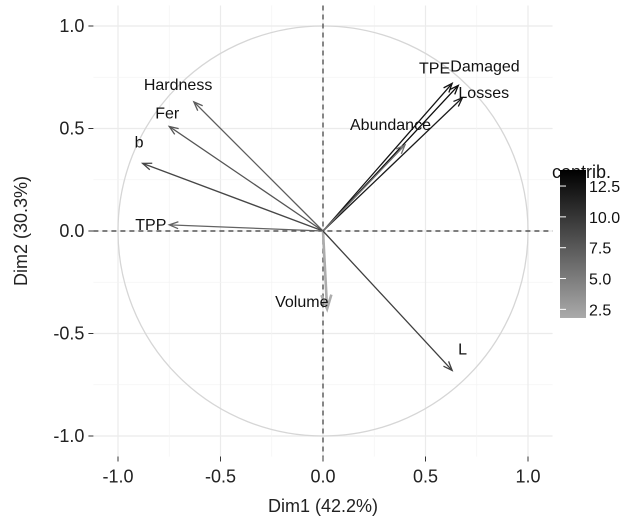 Image resolution: width=635 pixels, height=523 pixels. I want to click on legend-ticks: 12.5 10.0 7.5 5.0 2.5, so click(590, 249).